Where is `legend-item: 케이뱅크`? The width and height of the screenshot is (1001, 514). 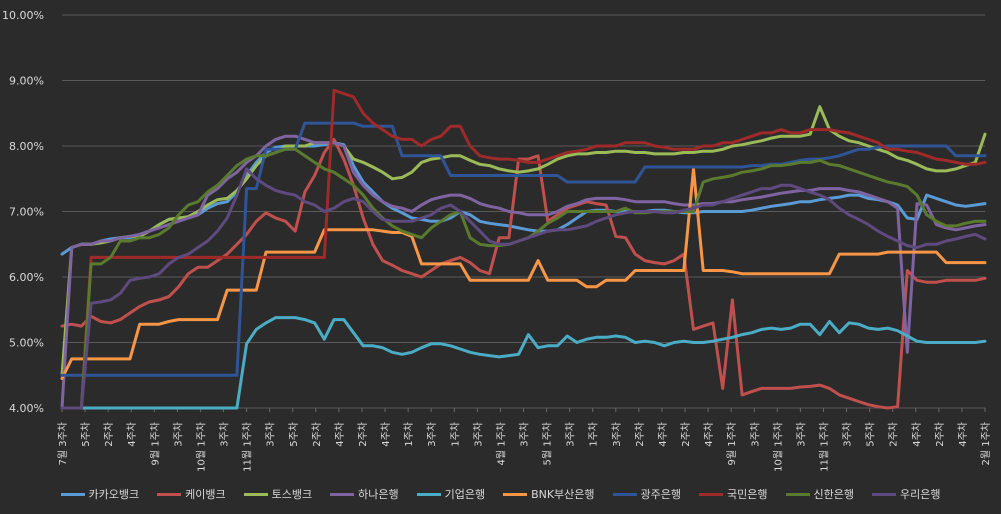
legend-item: 케이뱅크 is located at coordinates (191, 494).